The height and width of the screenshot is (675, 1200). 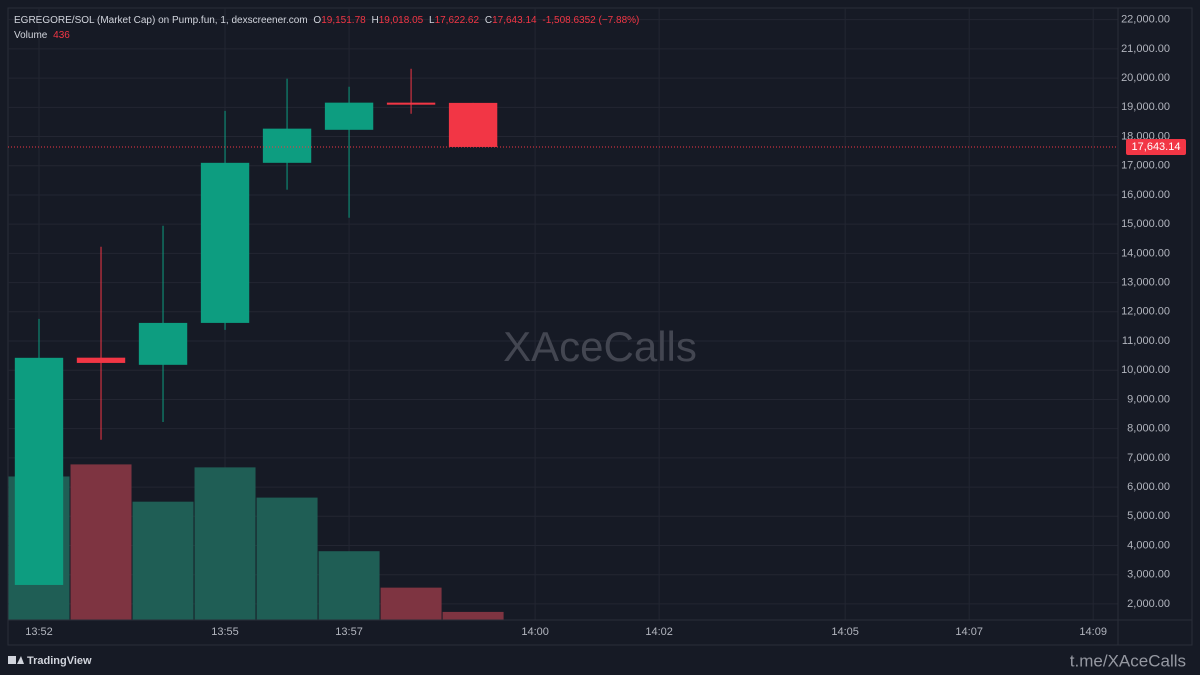 What do you see at coordinates (535, 632) in the screenshot?
I see `x-tick-label: 14:00` at bounding box center [535, 632].